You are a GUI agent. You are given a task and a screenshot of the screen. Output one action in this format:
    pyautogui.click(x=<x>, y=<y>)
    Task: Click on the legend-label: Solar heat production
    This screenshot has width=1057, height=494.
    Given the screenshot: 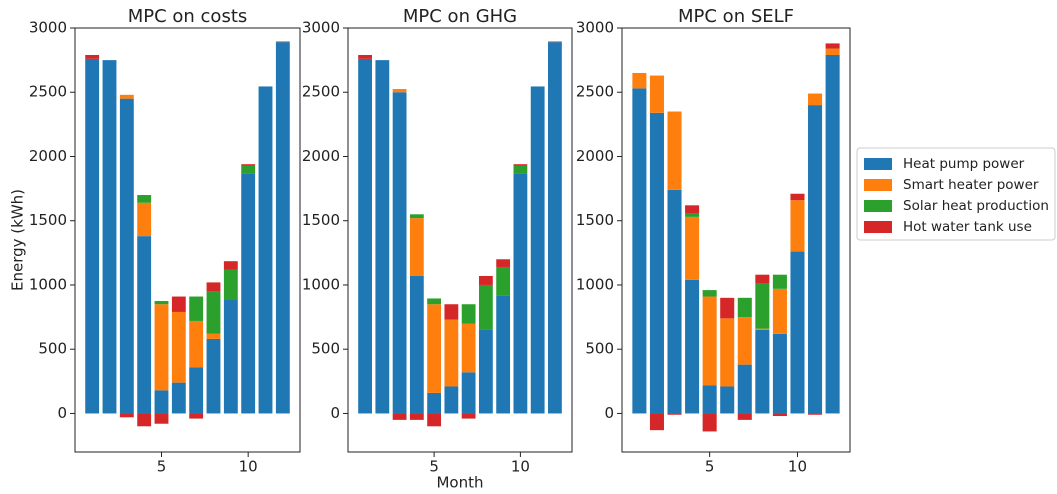 What is the action you would take?
    pyautogui.click(x=976, y=206)
    